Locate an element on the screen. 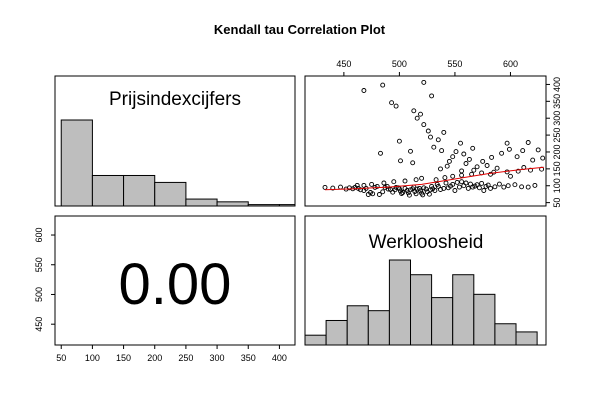  x-axis-bottom: 50 100 150 200 250 300 350 400 is located at coordinates (171, 354).